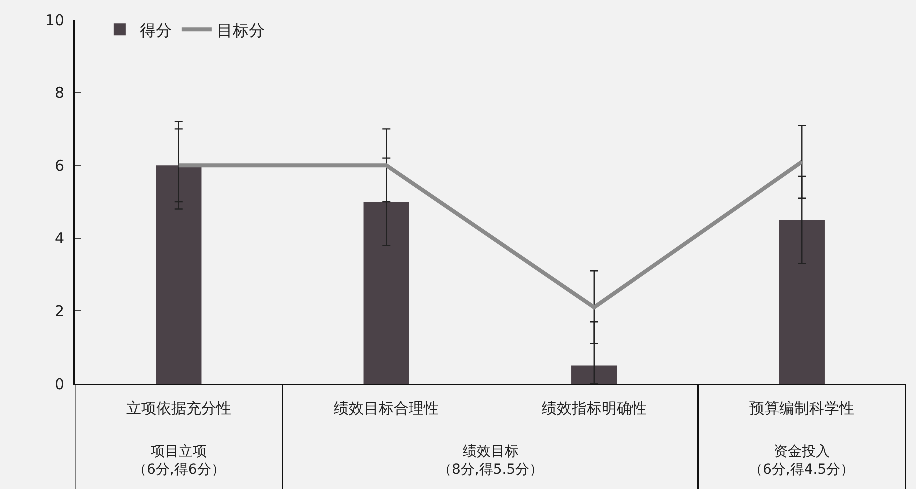  I want to click on y-tick-label: 0, so click(59, 384).